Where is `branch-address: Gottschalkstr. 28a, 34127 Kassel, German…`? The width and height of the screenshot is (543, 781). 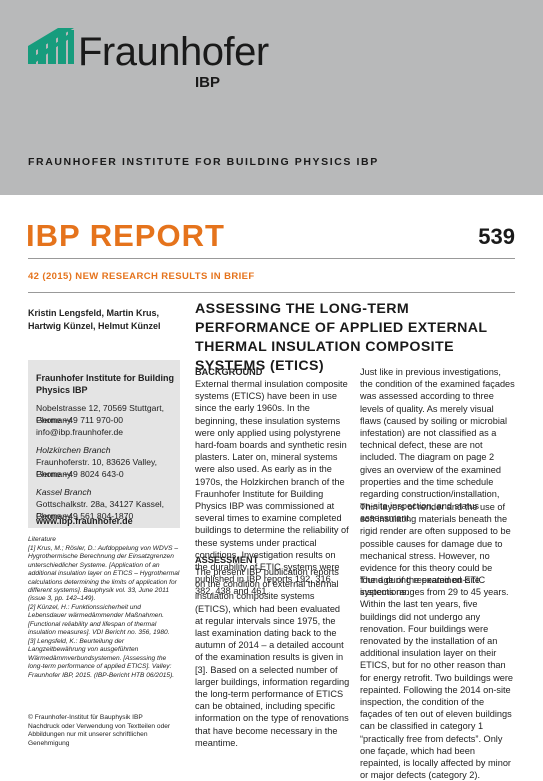
branch-address: Gottschalkstr. 28a, 34127 Kassel, German… is located at coordinates (100, 510).